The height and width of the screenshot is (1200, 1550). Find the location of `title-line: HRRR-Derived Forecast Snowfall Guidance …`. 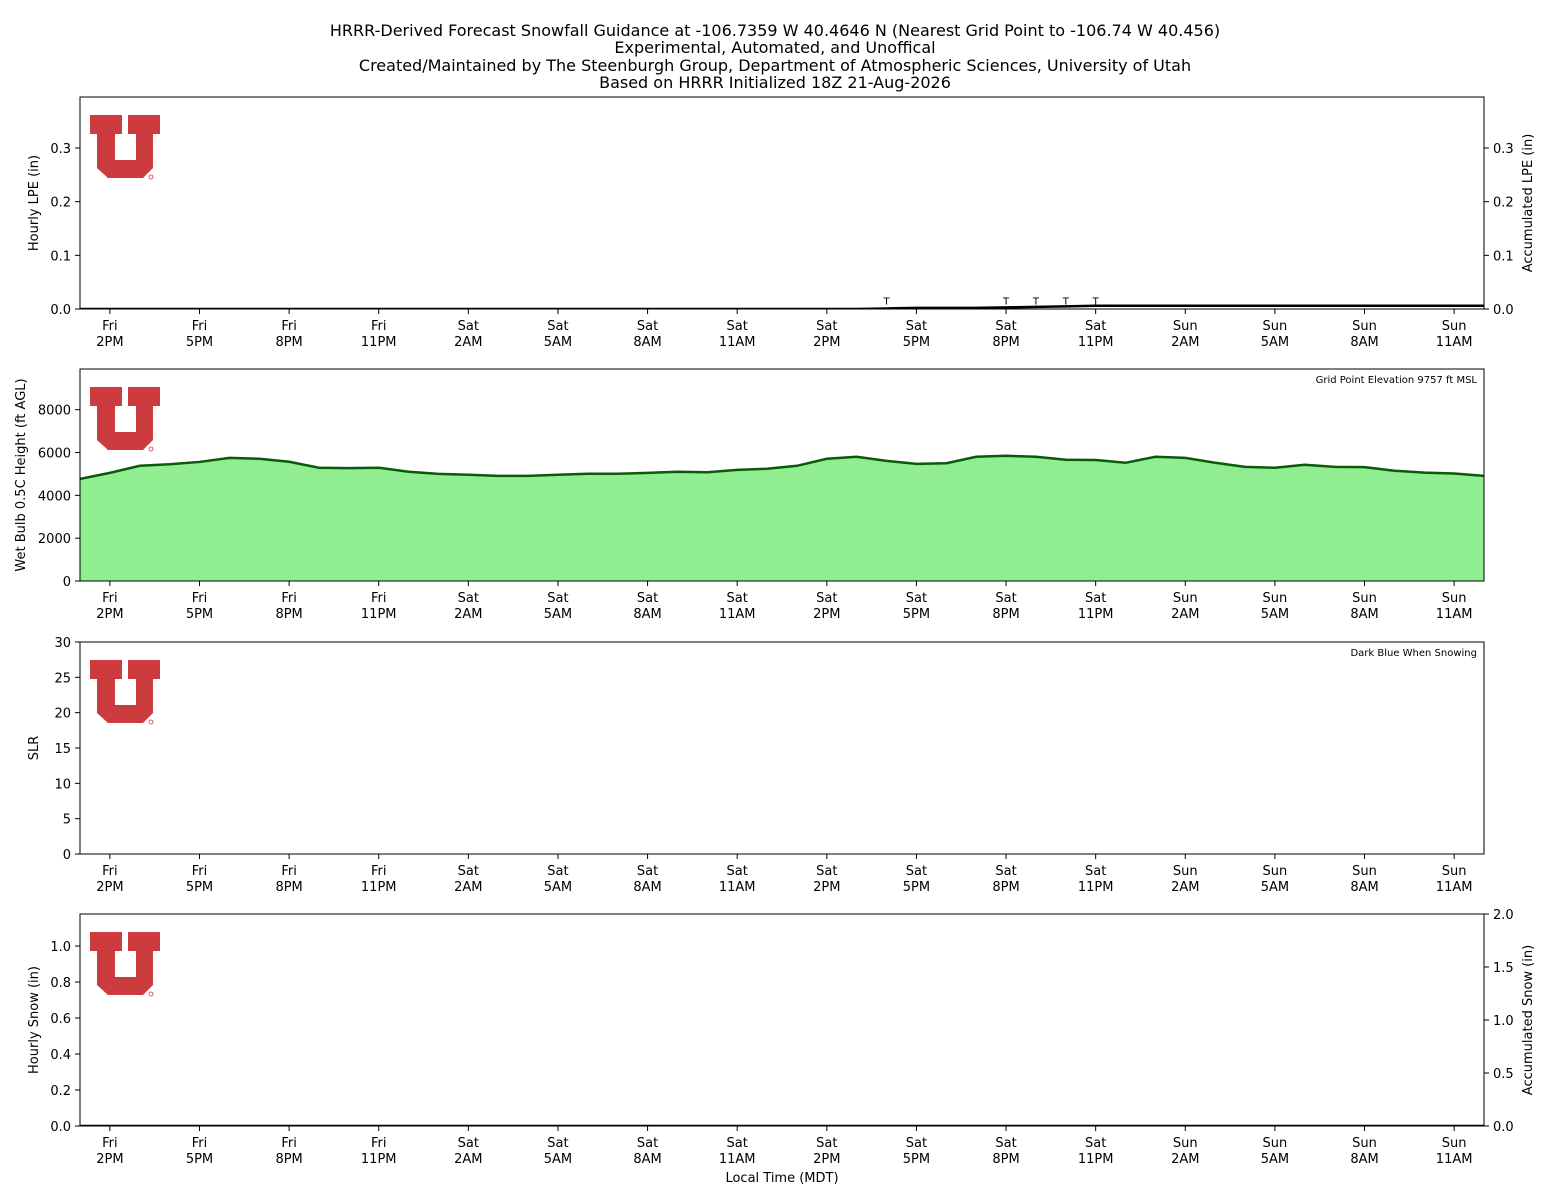

title-line: HRRR-Derived Forecast Snowfall Guidance … is located at coordinates (775, 30).